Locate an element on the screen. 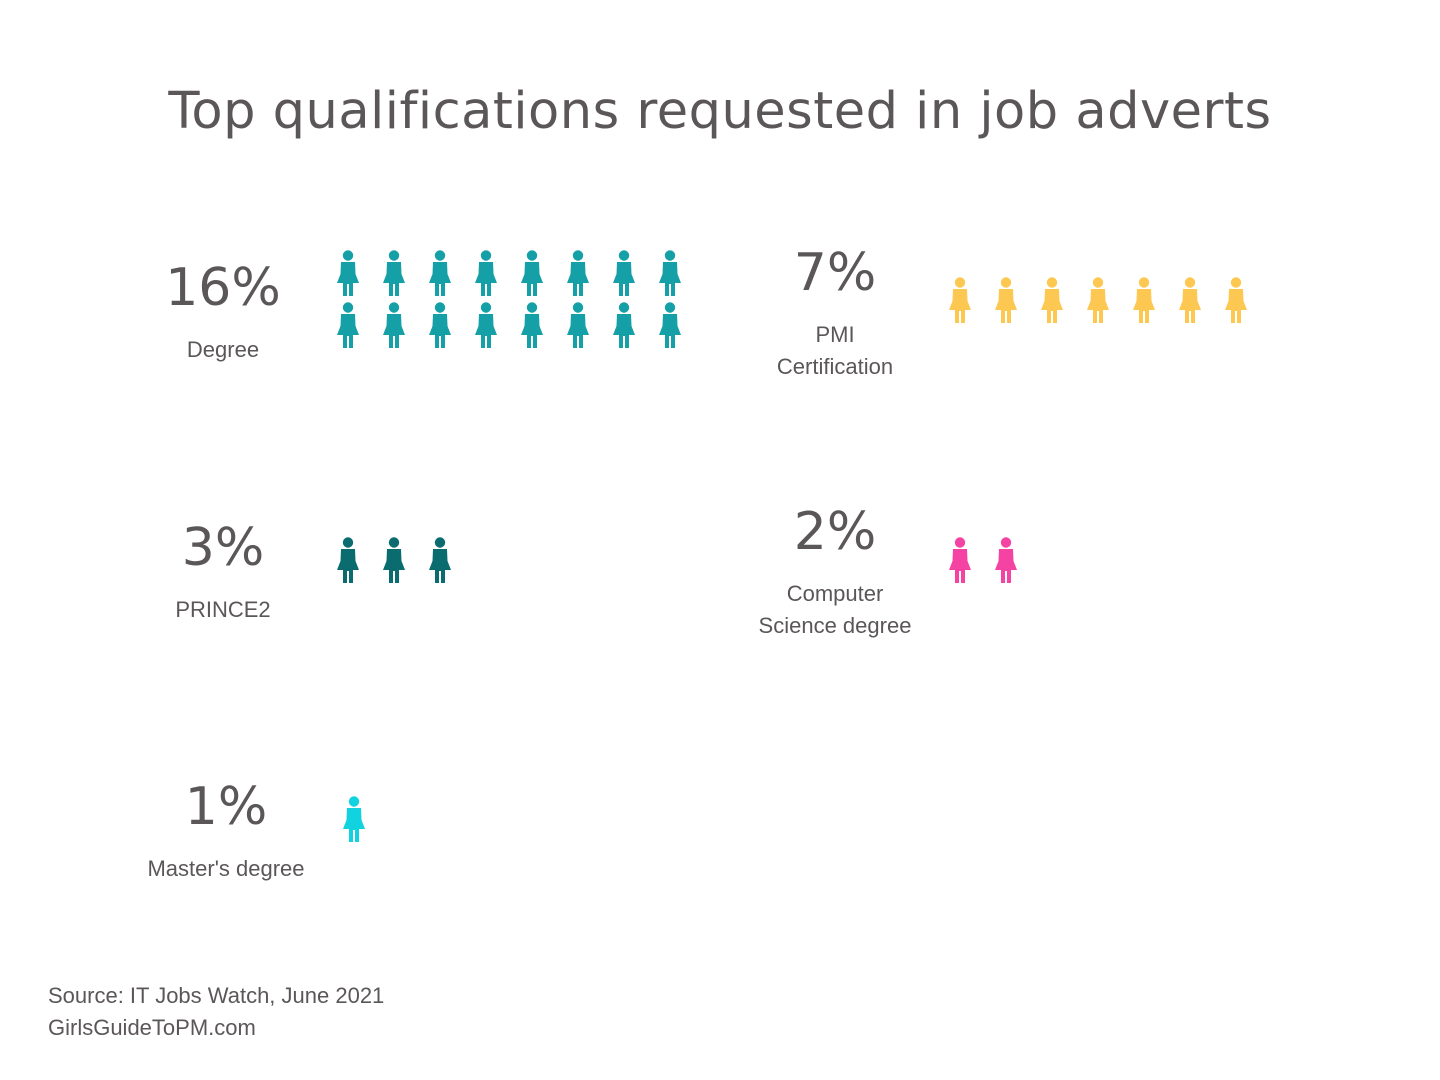  stat-label: PMI Certification is located at coordinates (835, 350).